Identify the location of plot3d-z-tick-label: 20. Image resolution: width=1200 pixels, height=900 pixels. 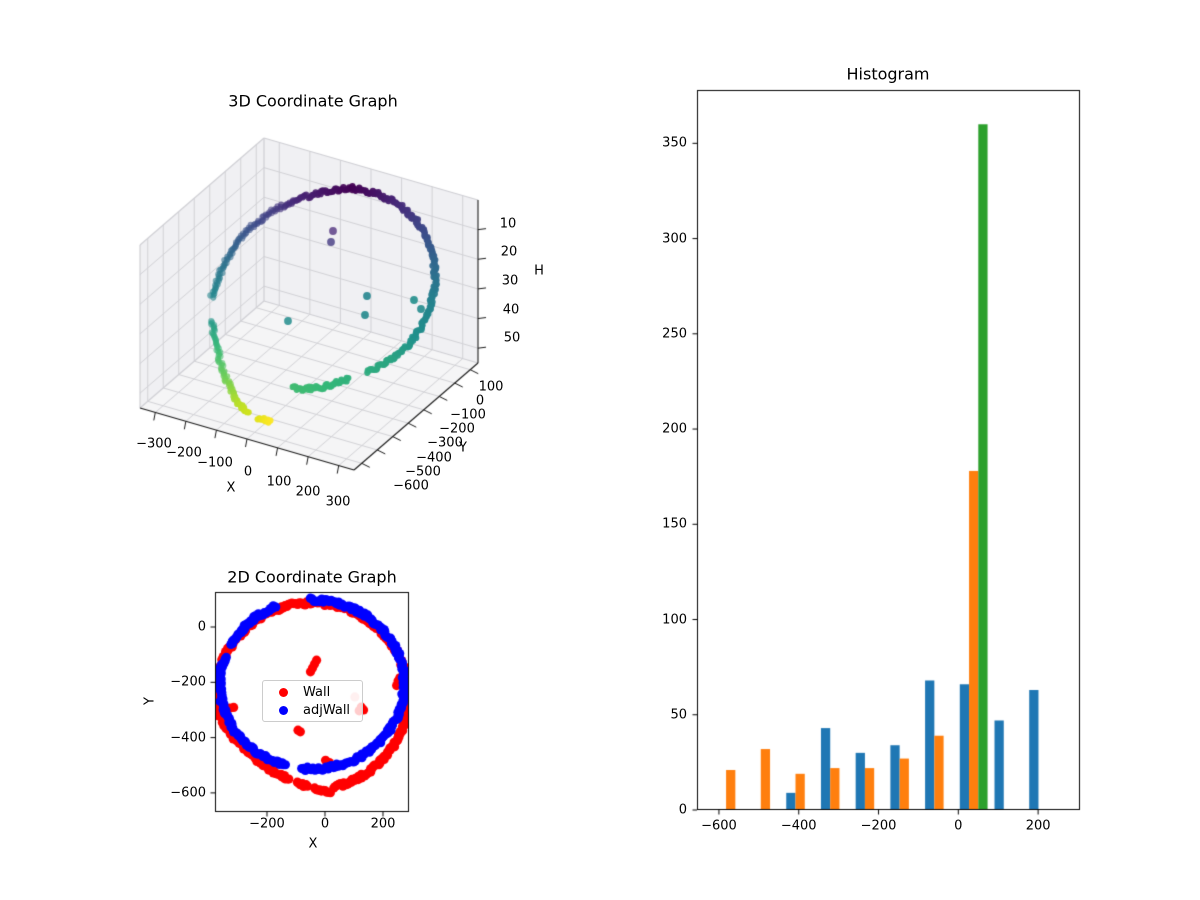
(509, 252).